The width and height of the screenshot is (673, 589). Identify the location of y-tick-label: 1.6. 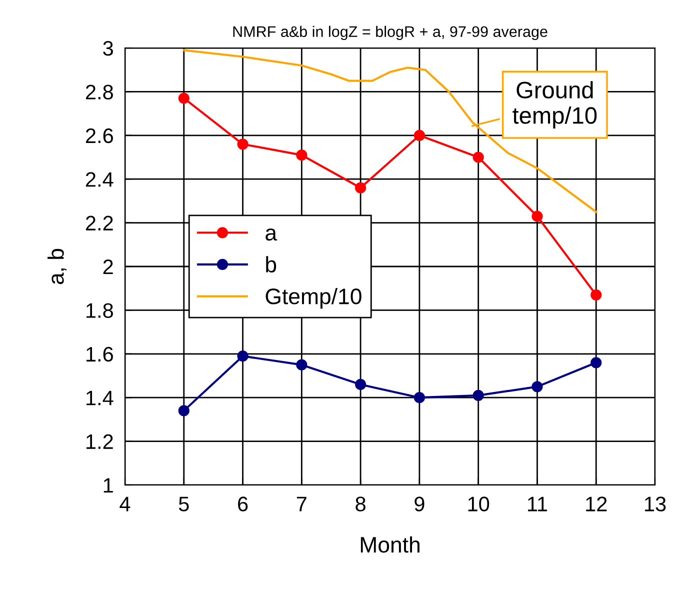
(99, 354).